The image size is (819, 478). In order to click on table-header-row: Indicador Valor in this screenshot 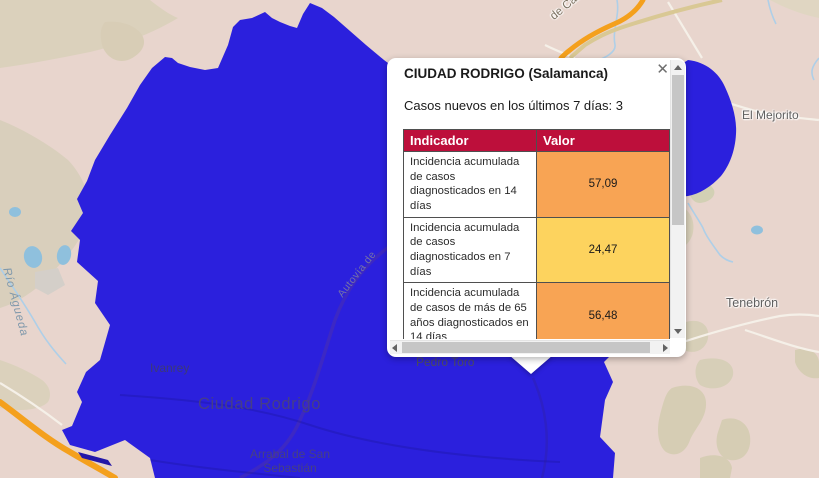, I will do `click(536, 140)`.